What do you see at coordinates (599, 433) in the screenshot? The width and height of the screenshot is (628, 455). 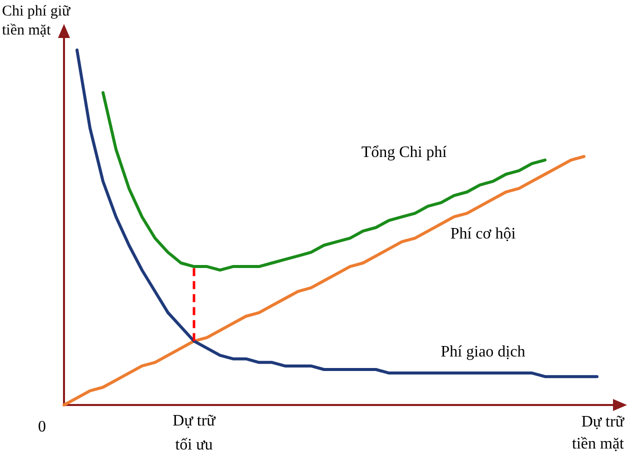 I see `x-axis-title: Dự trữ tiền mặt` at bounding box center [599, 433].